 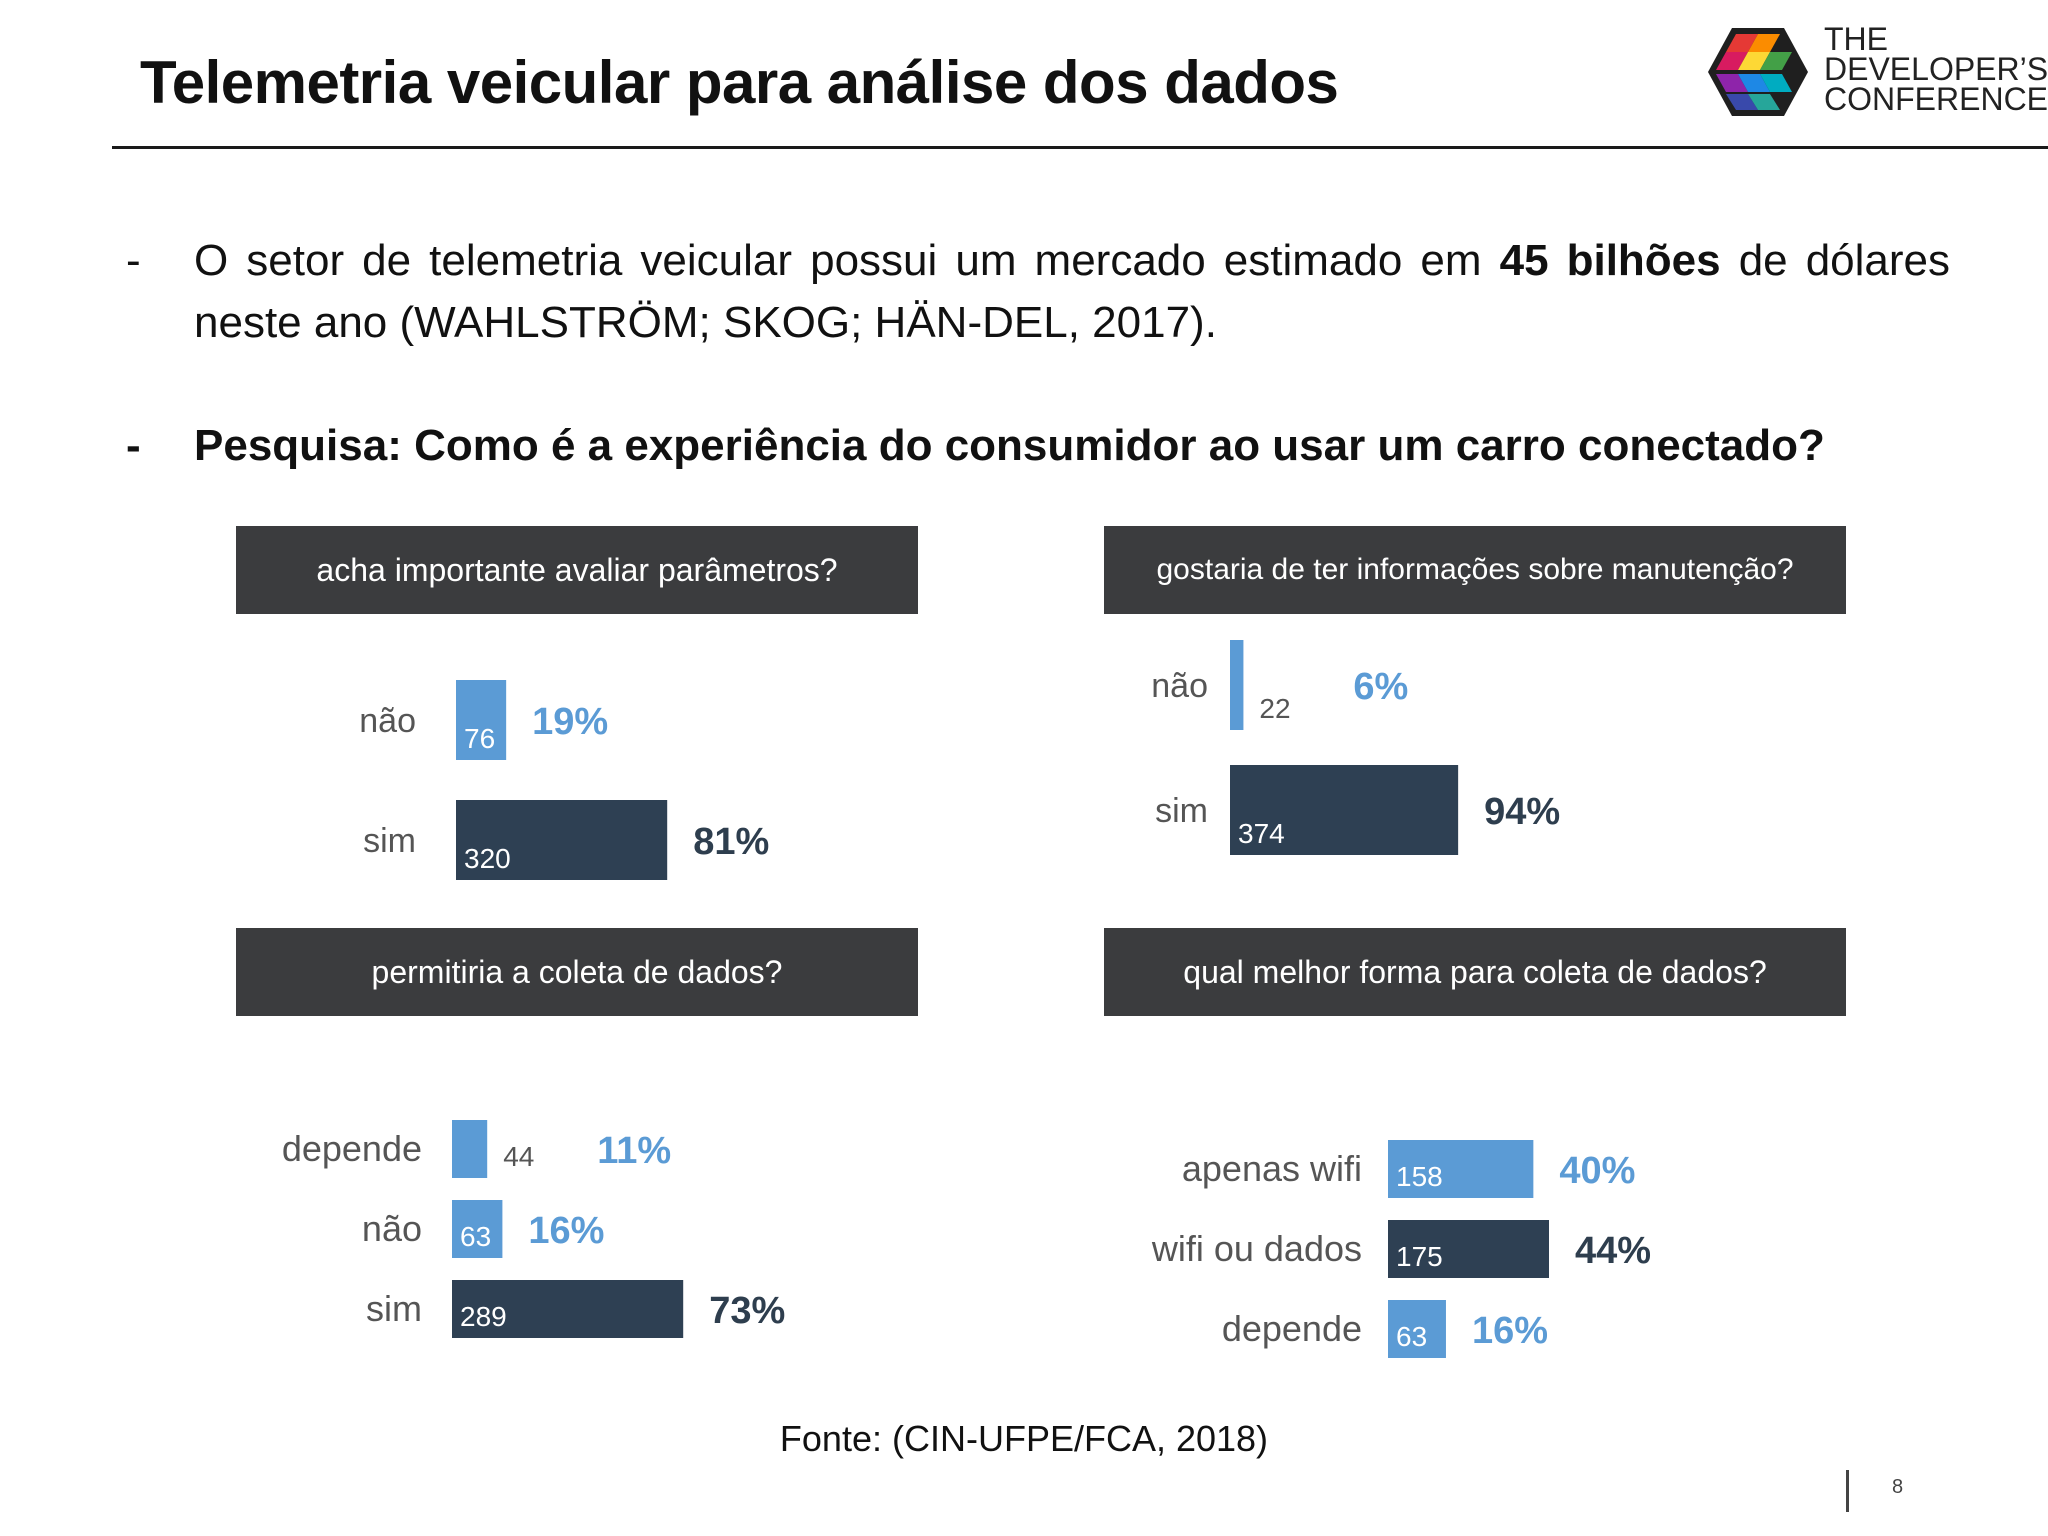 What do you see at coordinates (1080, 147) in the screenshot?
I see `title-divider` at bounding box center [1080, 147].